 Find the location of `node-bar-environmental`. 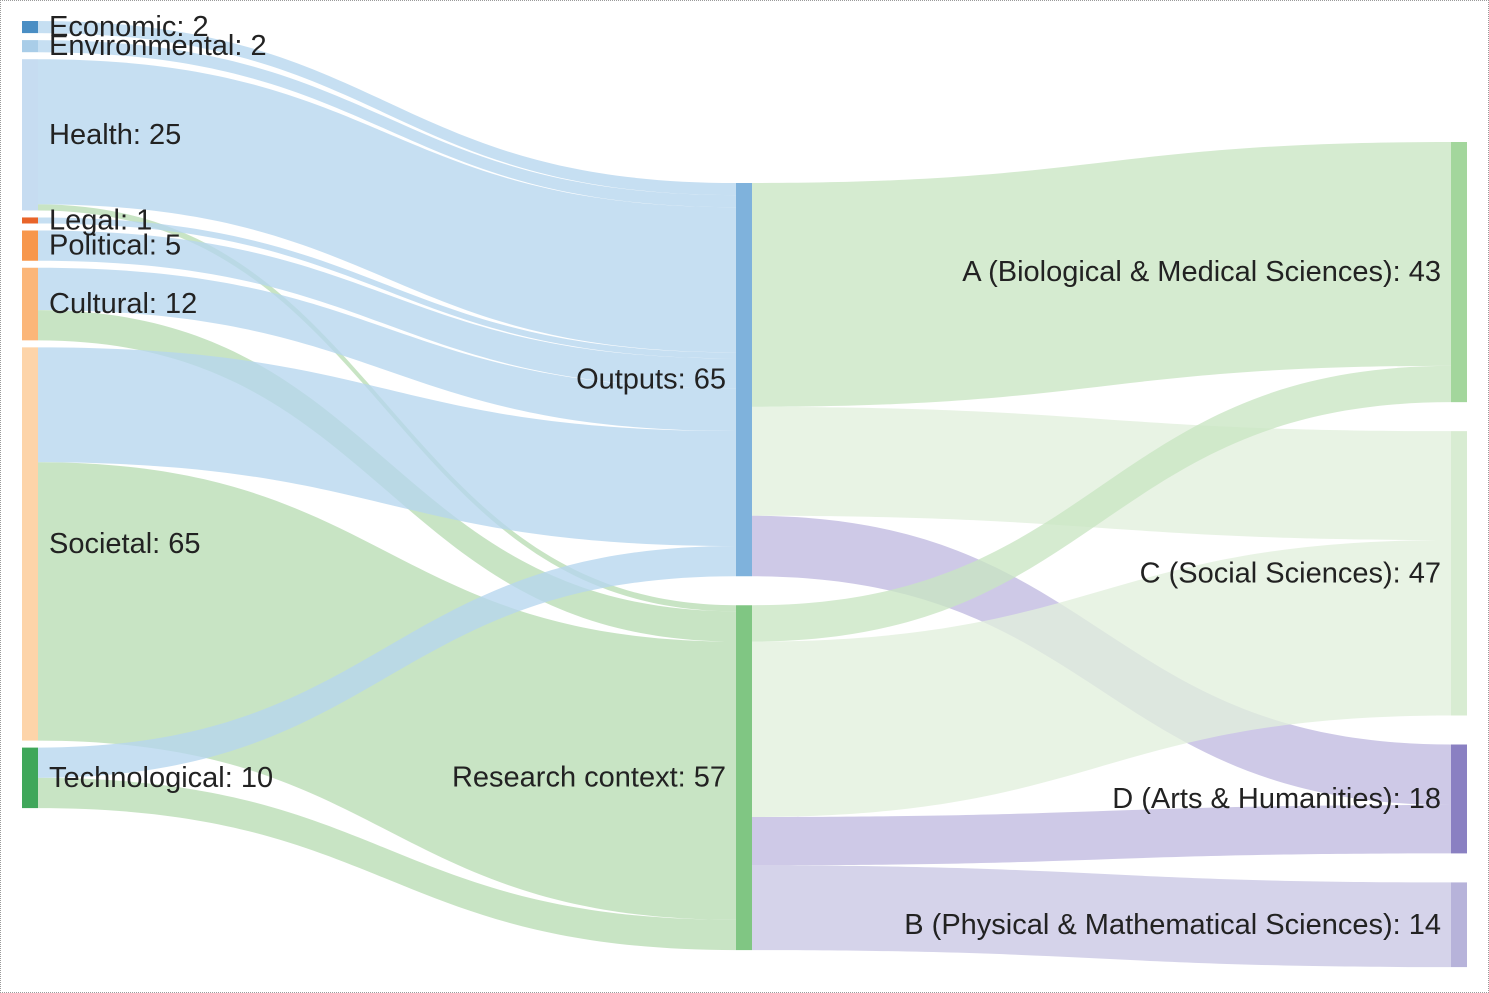

node-bar-environmental is located at coordinates (30, 46).